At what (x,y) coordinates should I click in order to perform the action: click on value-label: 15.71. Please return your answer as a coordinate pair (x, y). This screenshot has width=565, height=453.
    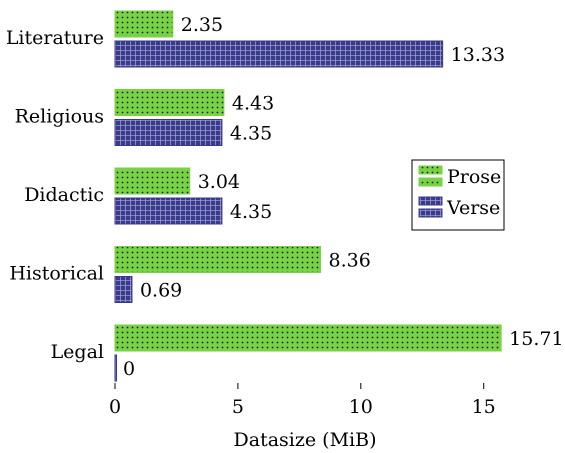
    Looking at the image, I should click on (536, 339).